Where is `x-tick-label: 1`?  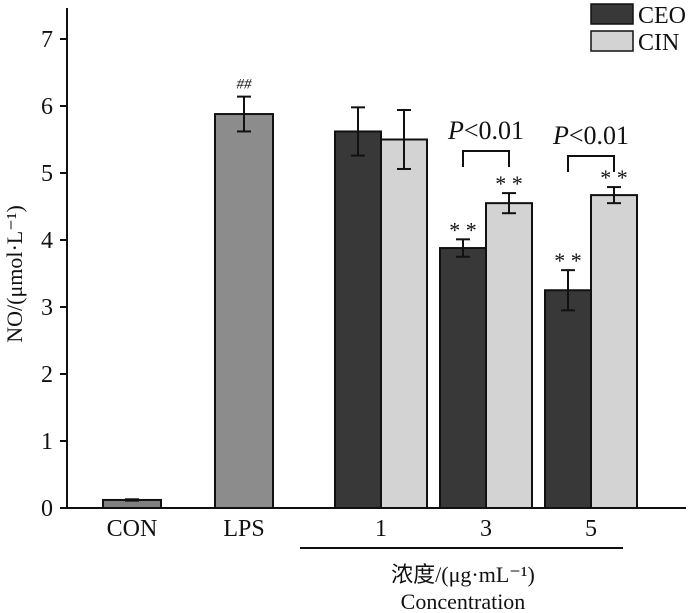 x-tick-label: 1 is located at coordinates (381, 529).